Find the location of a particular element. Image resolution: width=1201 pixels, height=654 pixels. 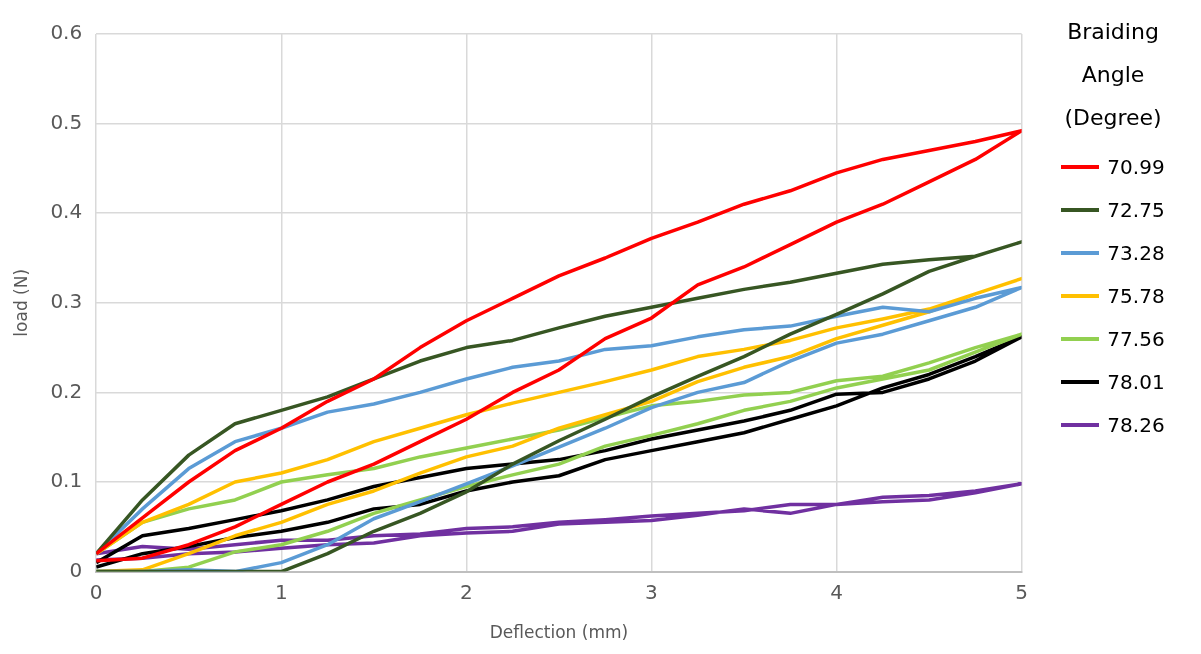

y-tick-label: 0.5 is located at coordinates (66, 121).